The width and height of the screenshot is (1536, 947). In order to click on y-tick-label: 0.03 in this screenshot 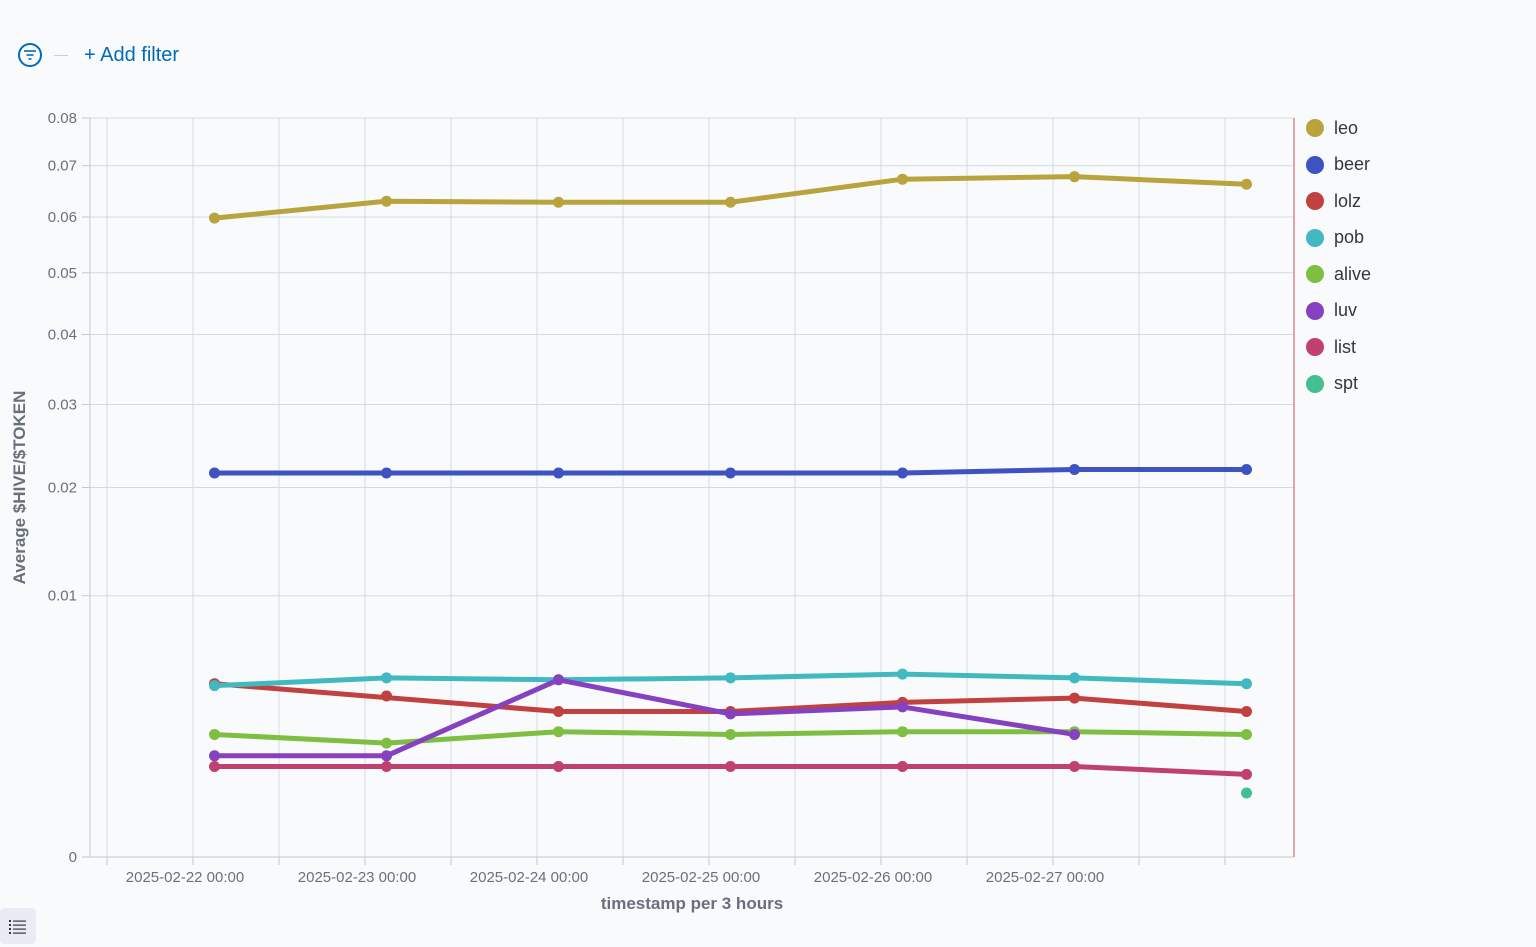, I will do `click(62, 404)`.